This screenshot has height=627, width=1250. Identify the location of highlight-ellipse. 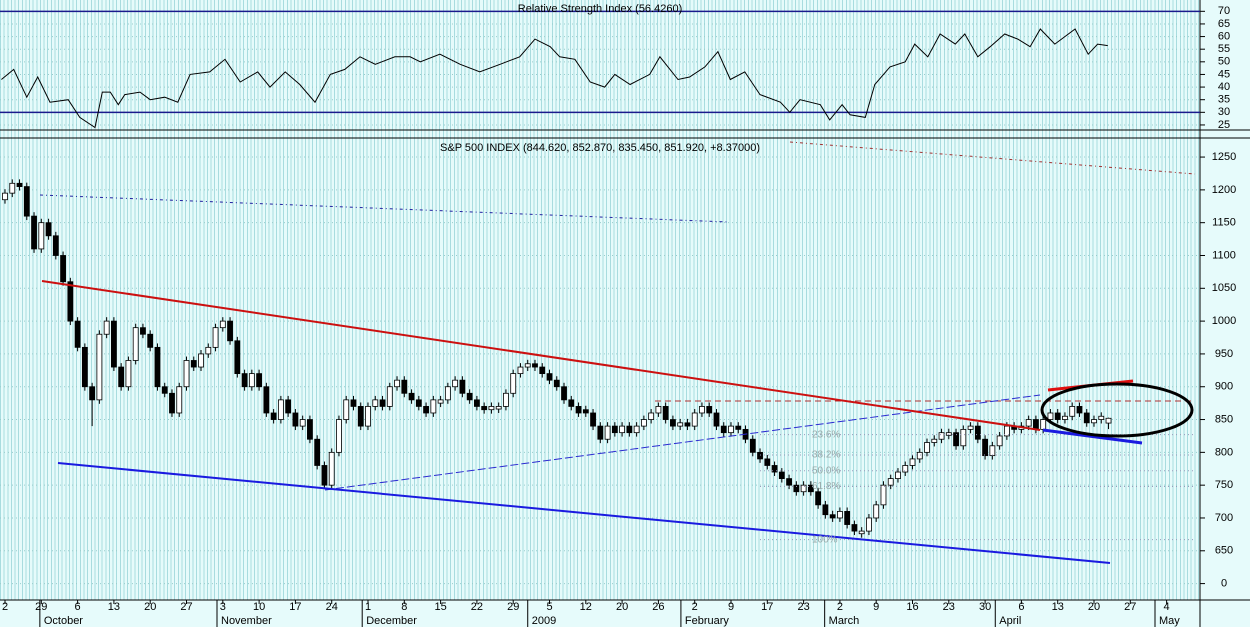
(1117, 410).